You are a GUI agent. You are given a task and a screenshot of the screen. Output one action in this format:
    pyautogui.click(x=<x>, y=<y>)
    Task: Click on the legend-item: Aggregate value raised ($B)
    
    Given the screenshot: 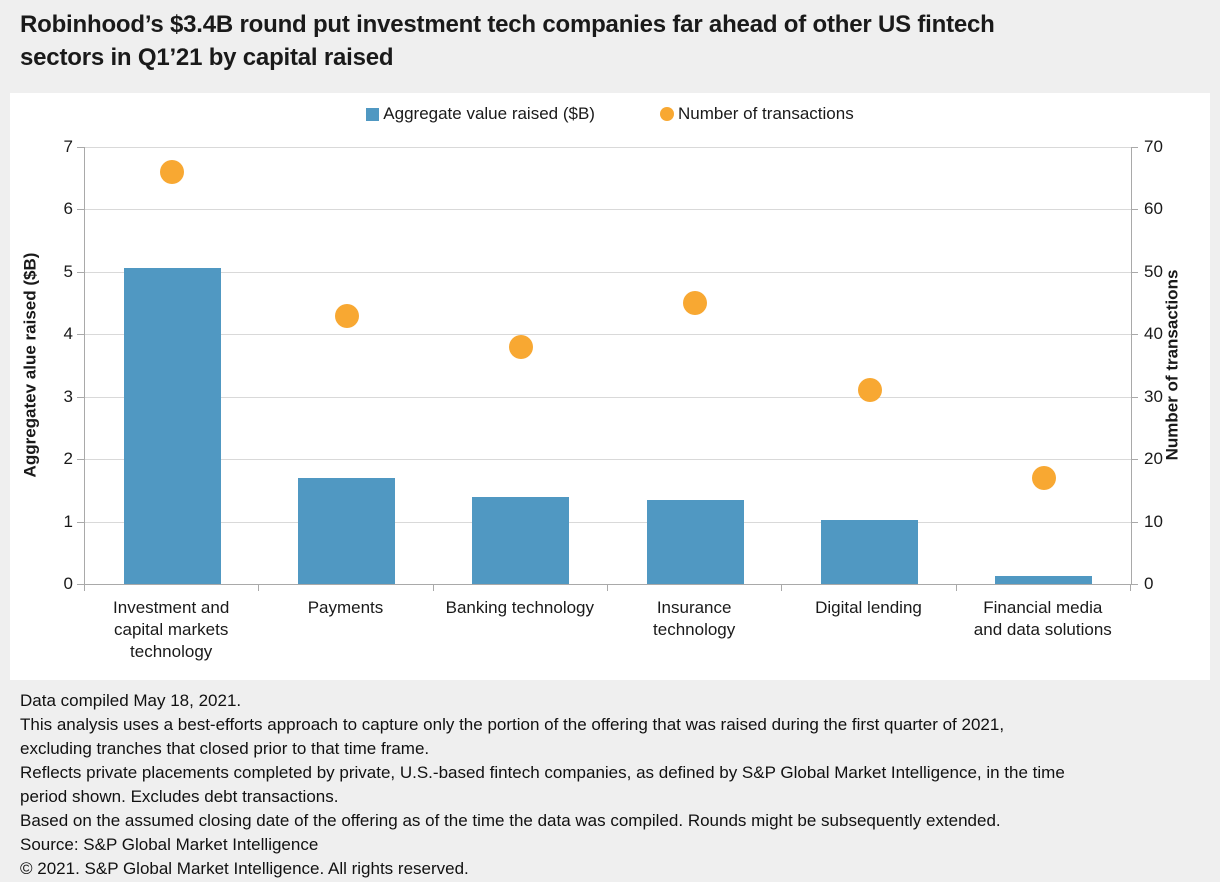 What is the action you would take?
    pyautogui.click(x=480, y=114)
    